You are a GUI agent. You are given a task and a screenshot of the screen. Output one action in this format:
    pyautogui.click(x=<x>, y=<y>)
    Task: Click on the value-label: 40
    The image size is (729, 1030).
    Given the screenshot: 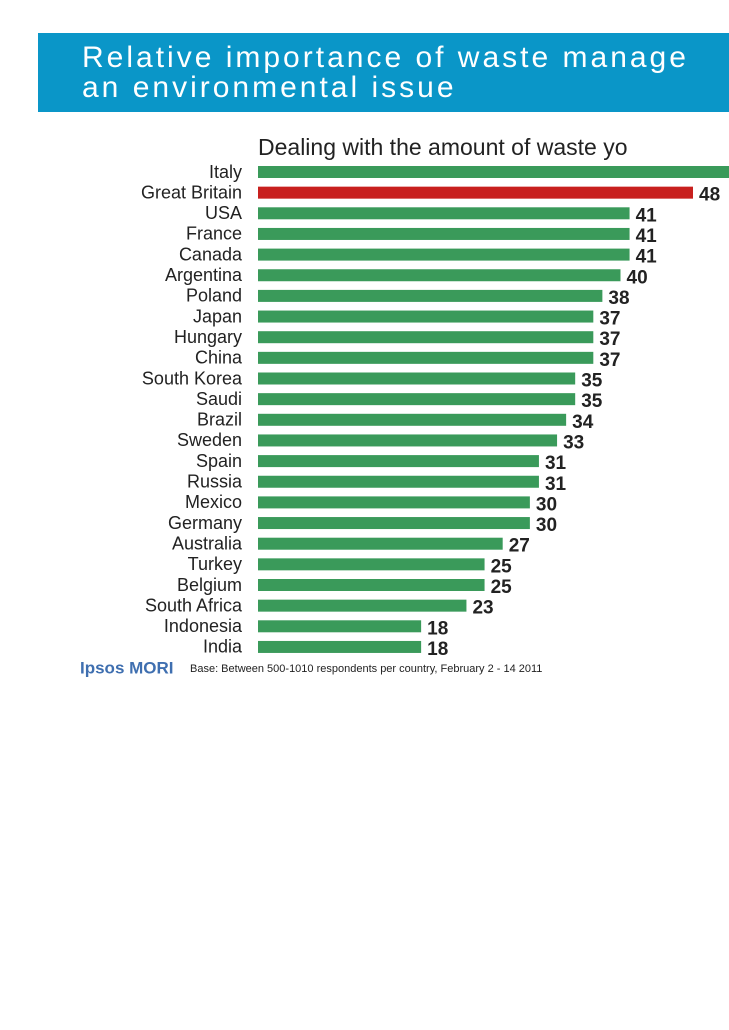 What is the action you would take?
    pyautogui.click(x=637, y=277)
    